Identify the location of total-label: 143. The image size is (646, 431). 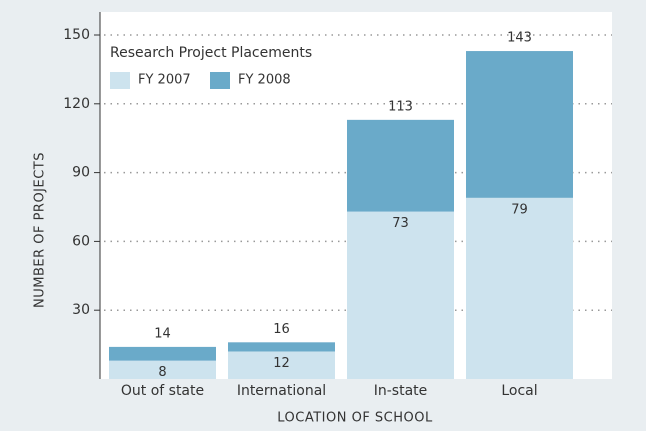
(519, 38).